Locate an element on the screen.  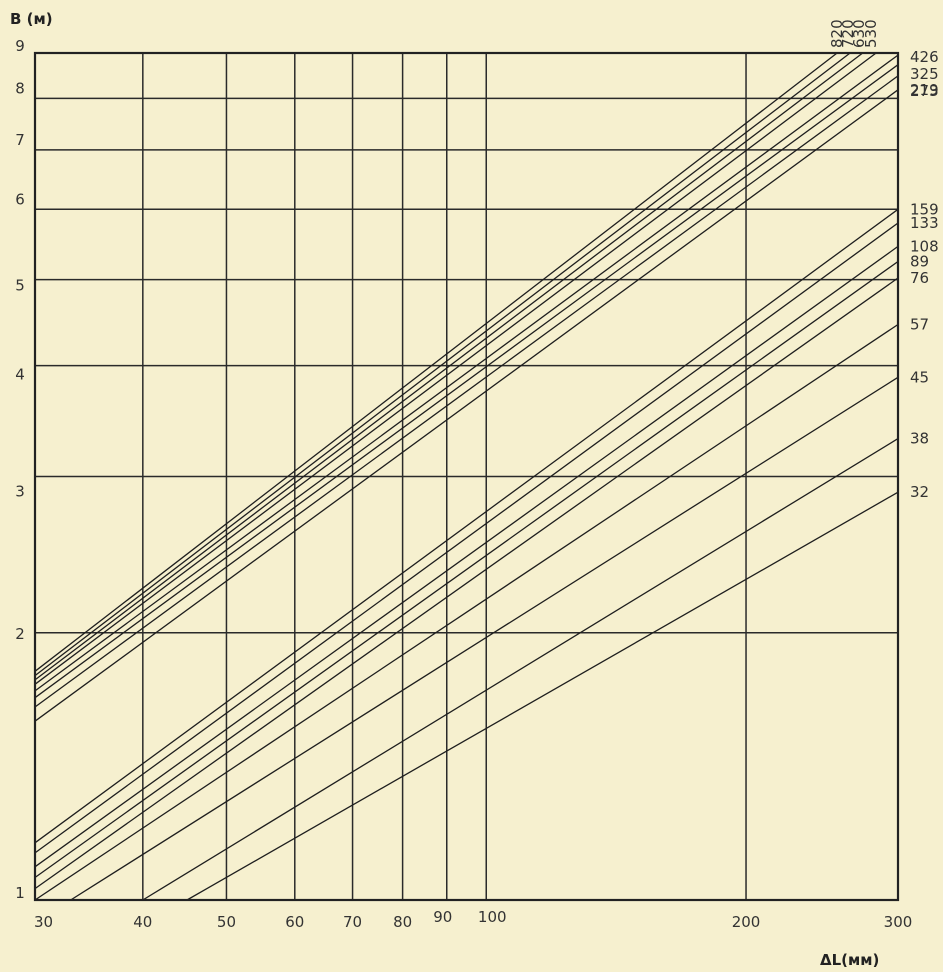
x-tick-label: 30 is located at coordinates (43, 922).